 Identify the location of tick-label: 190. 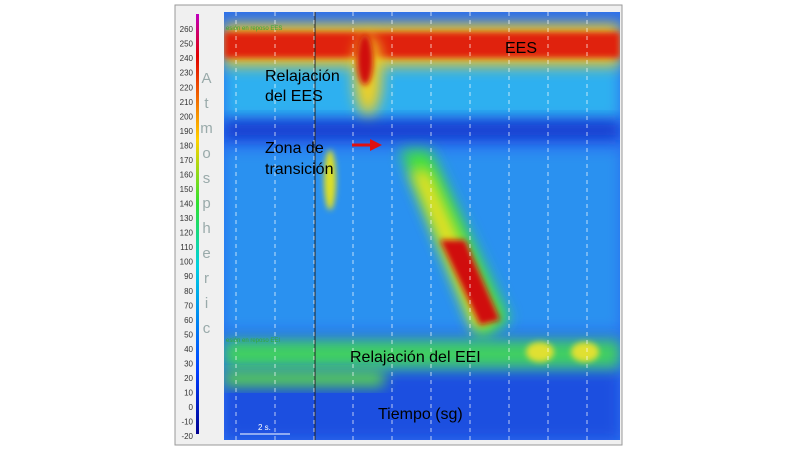
(187, 131).